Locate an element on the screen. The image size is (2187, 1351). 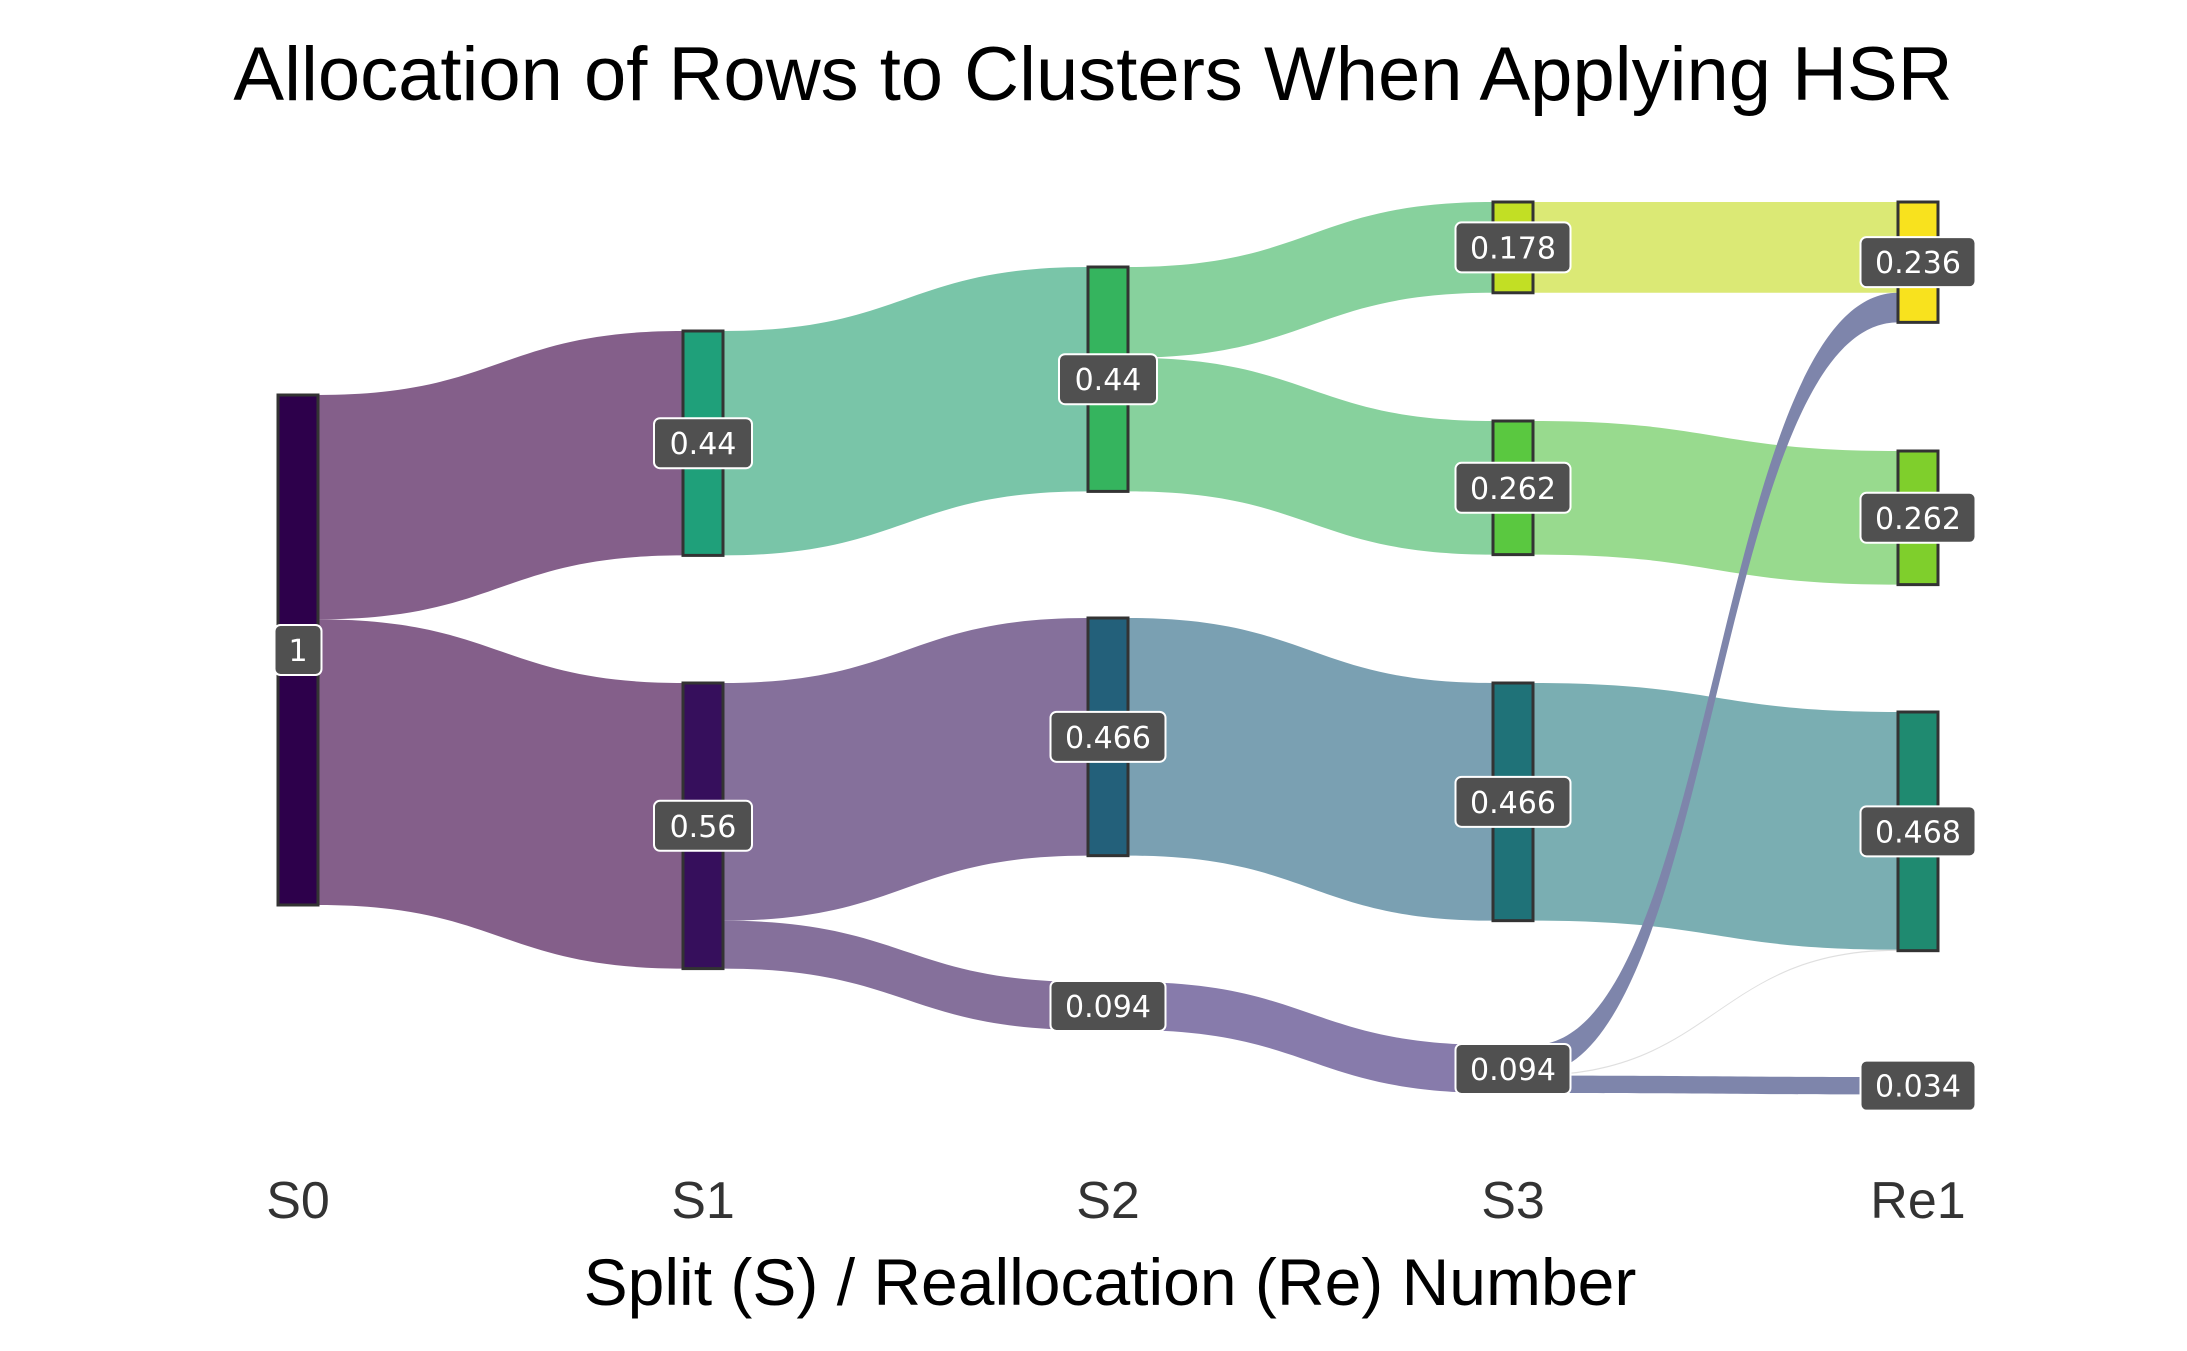
value-label-text-s2c: 0.094 is located at coordinates (1108, 1007).